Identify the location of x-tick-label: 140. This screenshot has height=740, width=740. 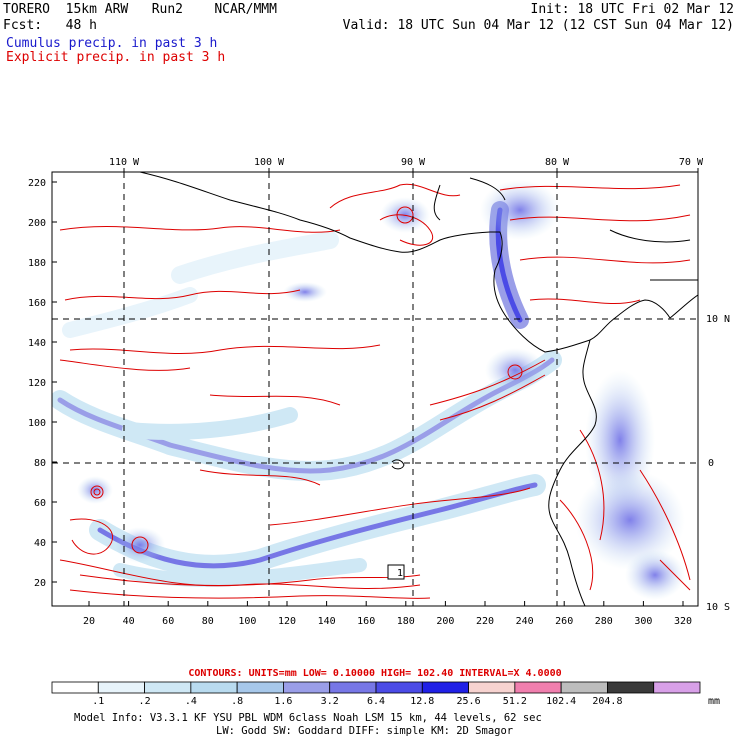
(327, 621).